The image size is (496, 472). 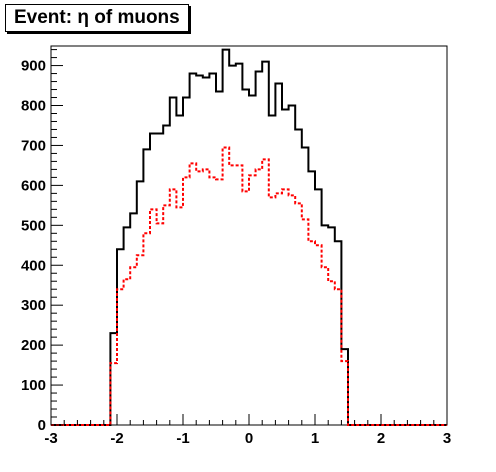 I want to click on y-tick-label: 500, so click(x=33, y=225).